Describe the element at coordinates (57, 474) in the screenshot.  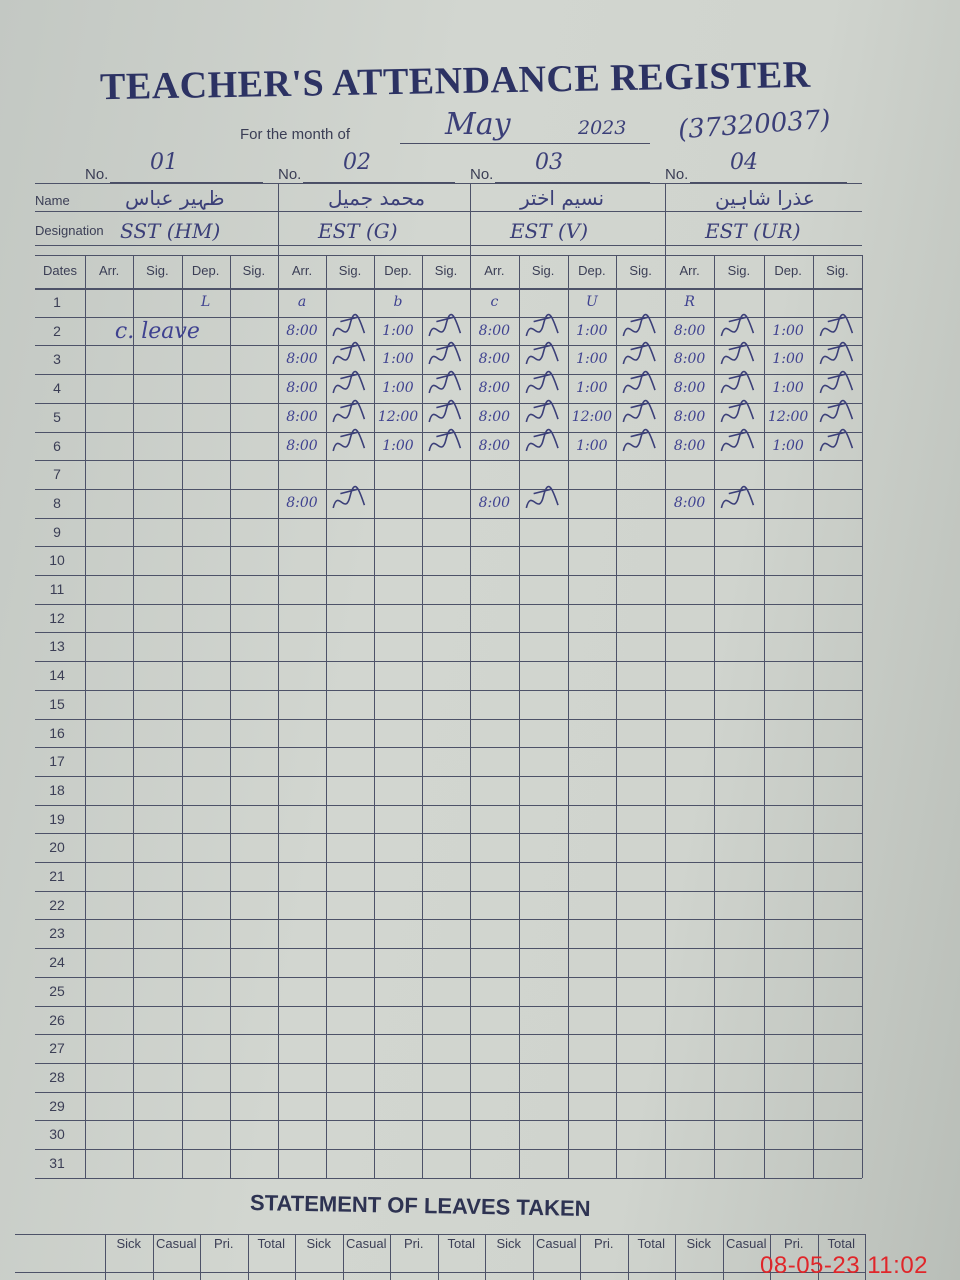
I see `date-number: 7` at that location.